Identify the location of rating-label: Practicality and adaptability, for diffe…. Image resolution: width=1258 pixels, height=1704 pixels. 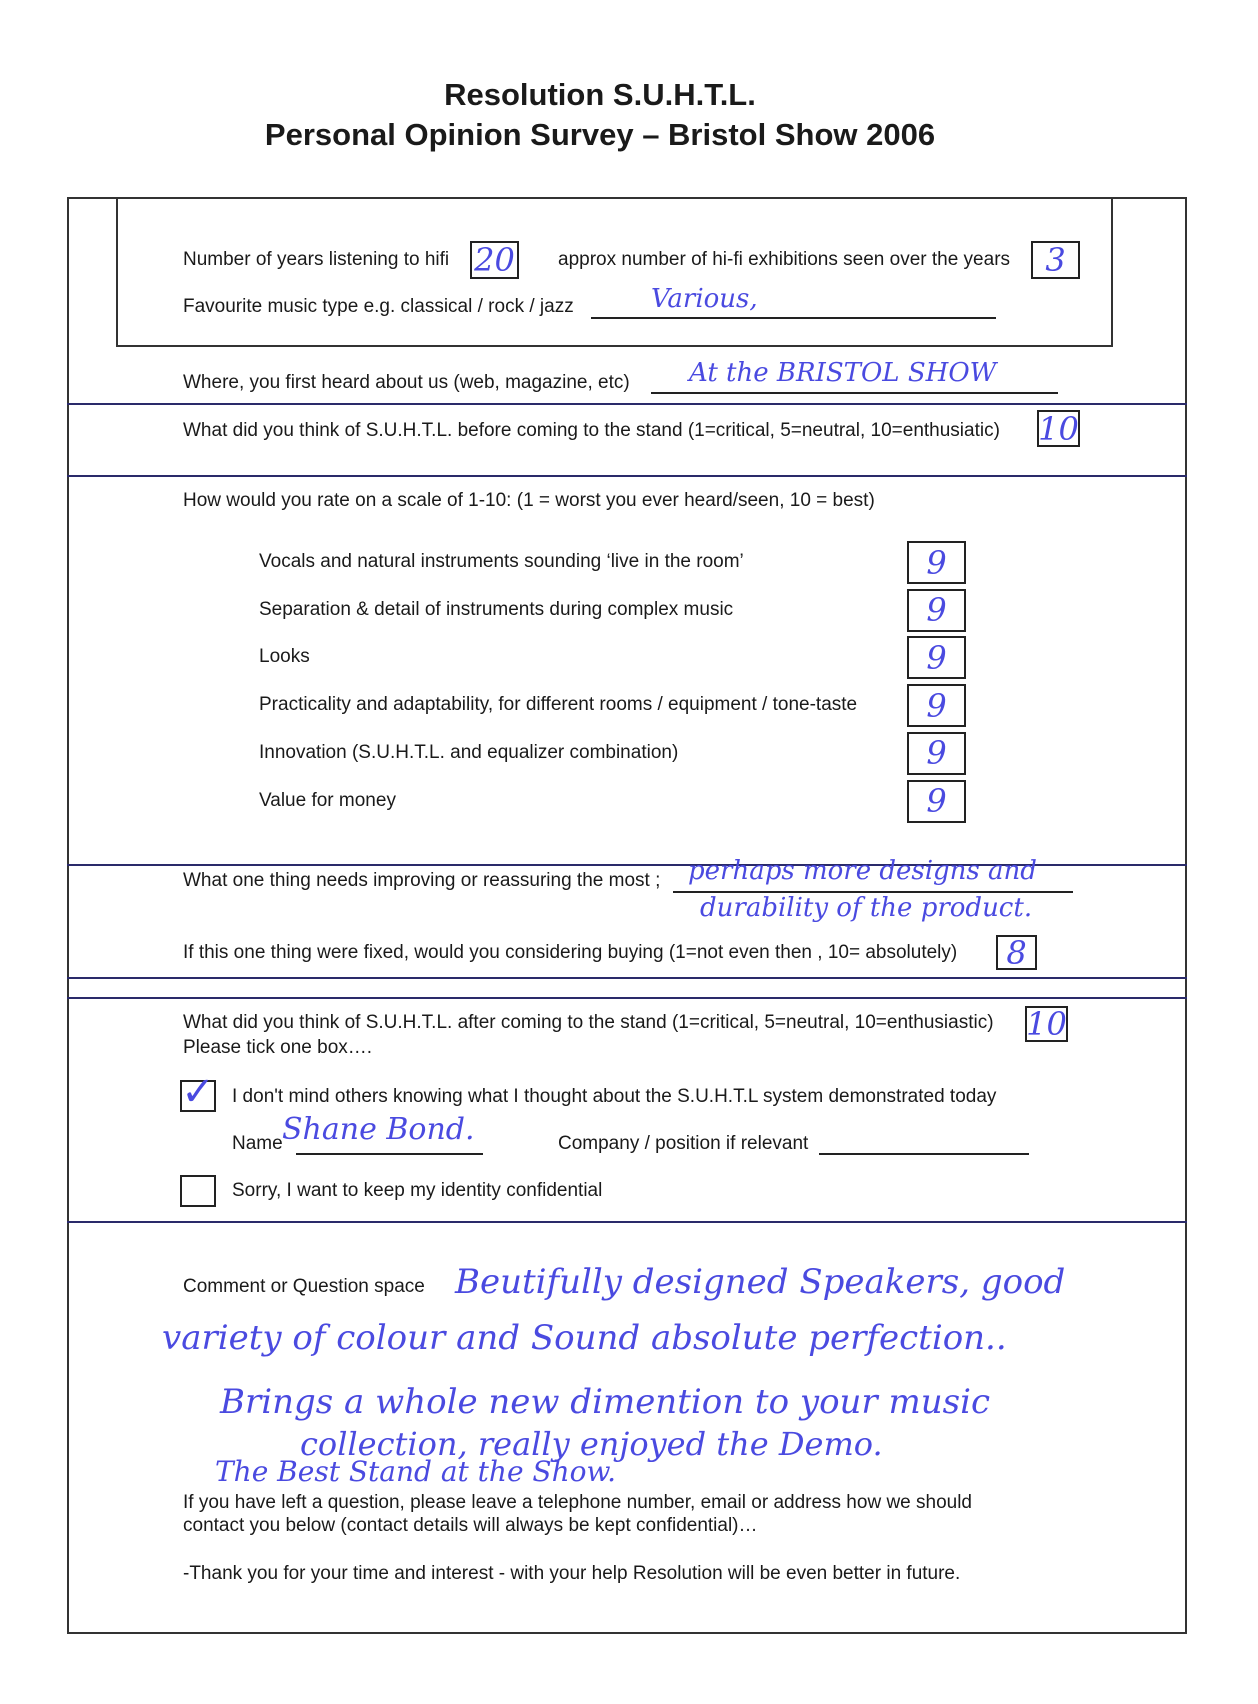
(558, 705).